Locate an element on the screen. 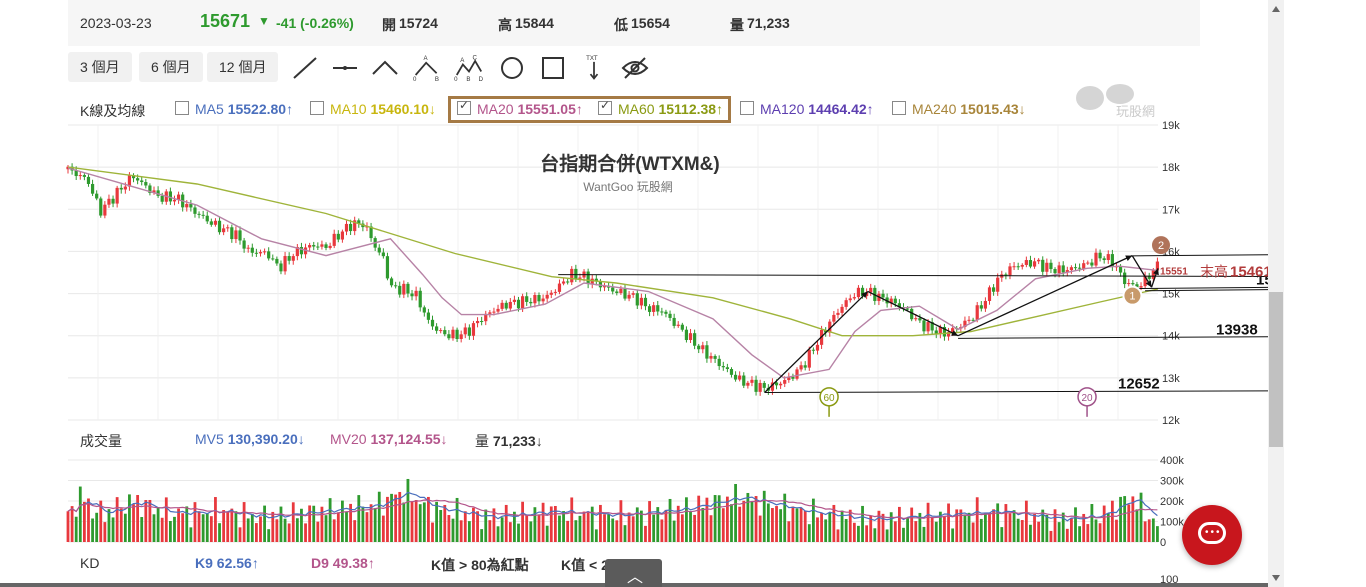 The height and width of the screenshot is (587, 1366). price-level-label: 12652 is located at coordinates (1139, 384).